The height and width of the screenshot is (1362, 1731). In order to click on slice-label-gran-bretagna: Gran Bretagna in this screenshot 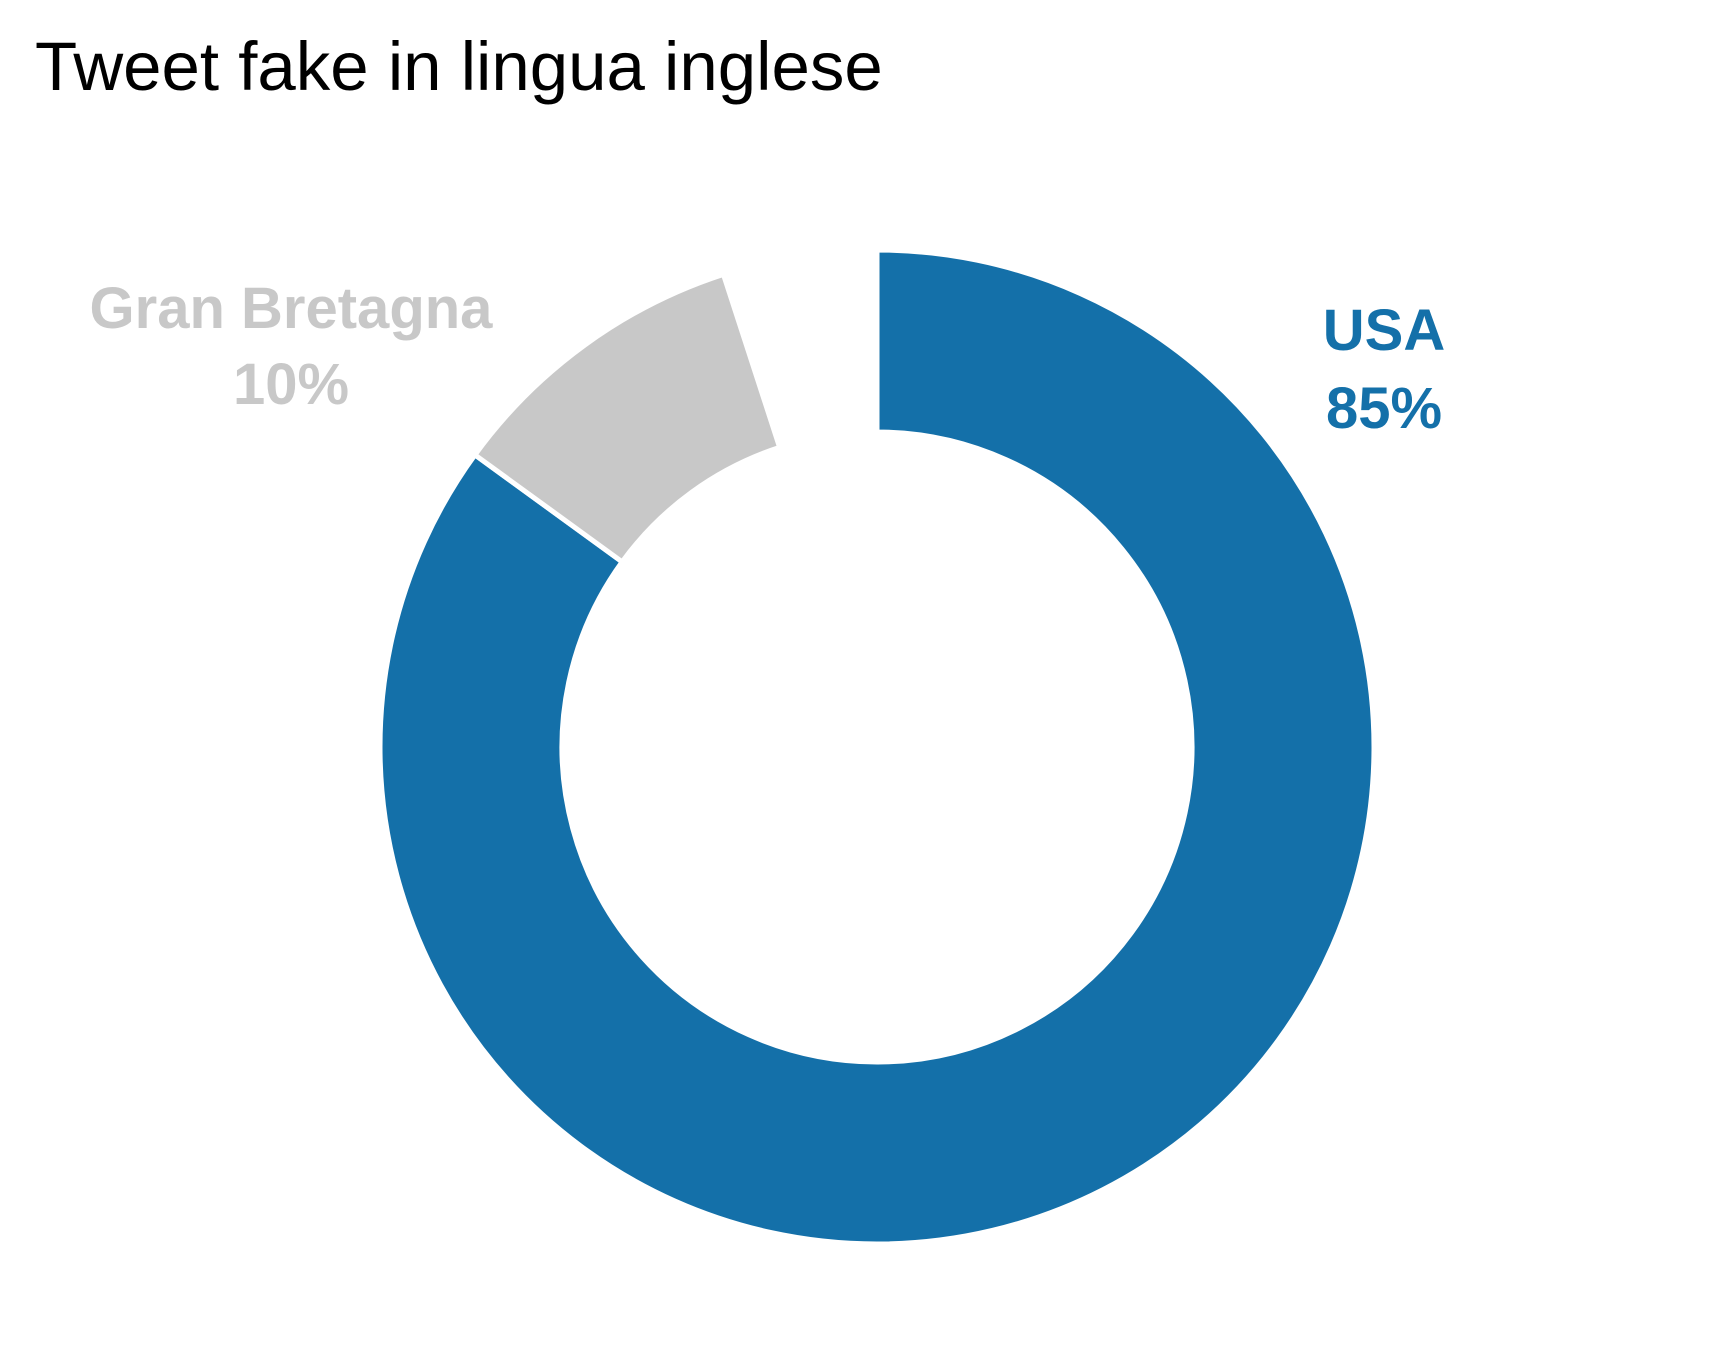, I will do `click(292, 308)`.